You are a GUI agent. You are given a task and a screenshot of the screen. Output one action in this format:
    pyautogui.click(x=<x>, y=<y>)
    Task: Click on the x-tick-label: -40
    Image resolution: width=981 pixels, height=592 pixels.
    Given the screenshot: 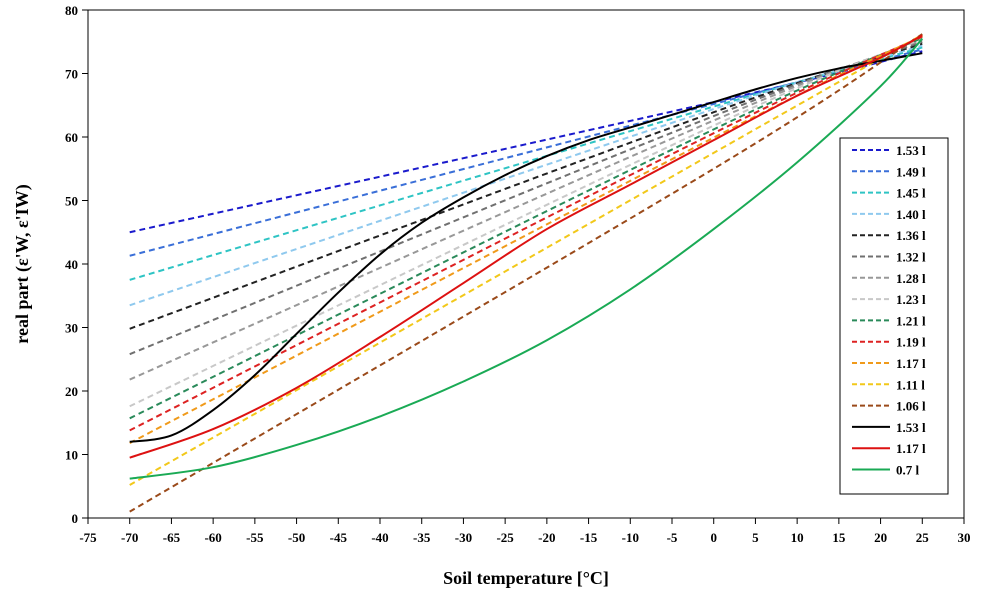 What is the action you would take?
    pyautogui.click(x=379, y=537)
    